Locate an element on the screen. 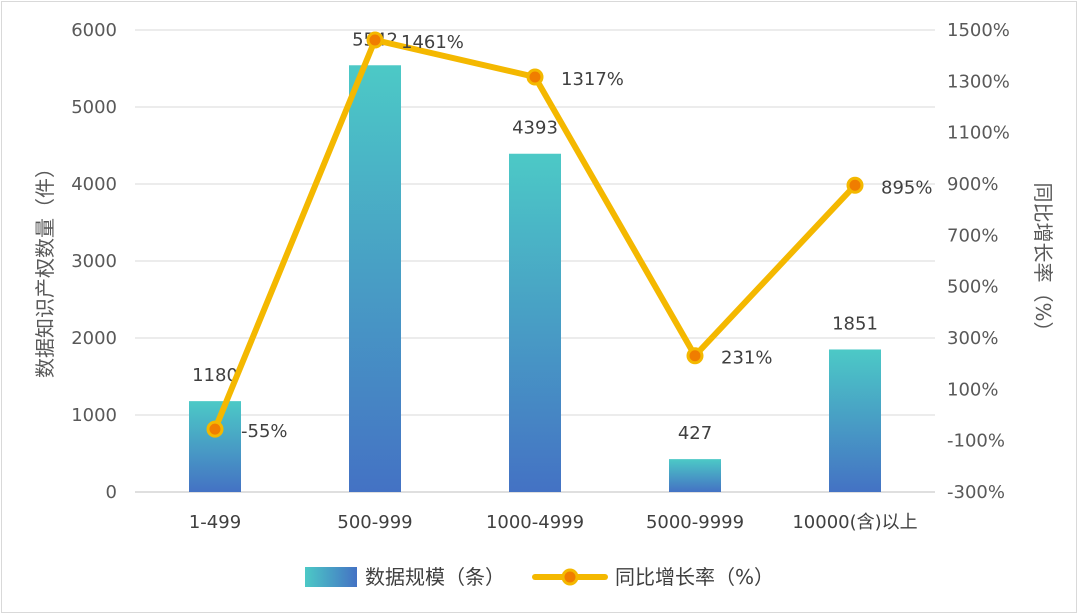  left-tick-label: 2000 is located at coordinates (94, 338).